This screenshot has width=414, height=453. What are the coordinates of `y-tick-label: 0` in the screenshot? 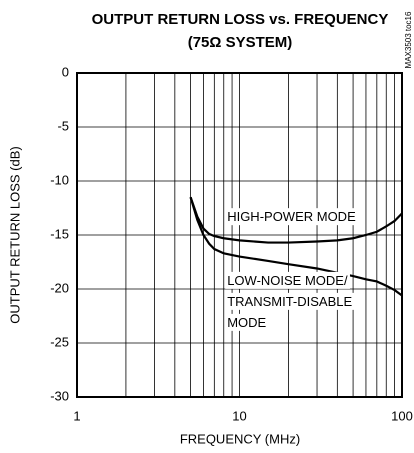 It's located at (65, 71).